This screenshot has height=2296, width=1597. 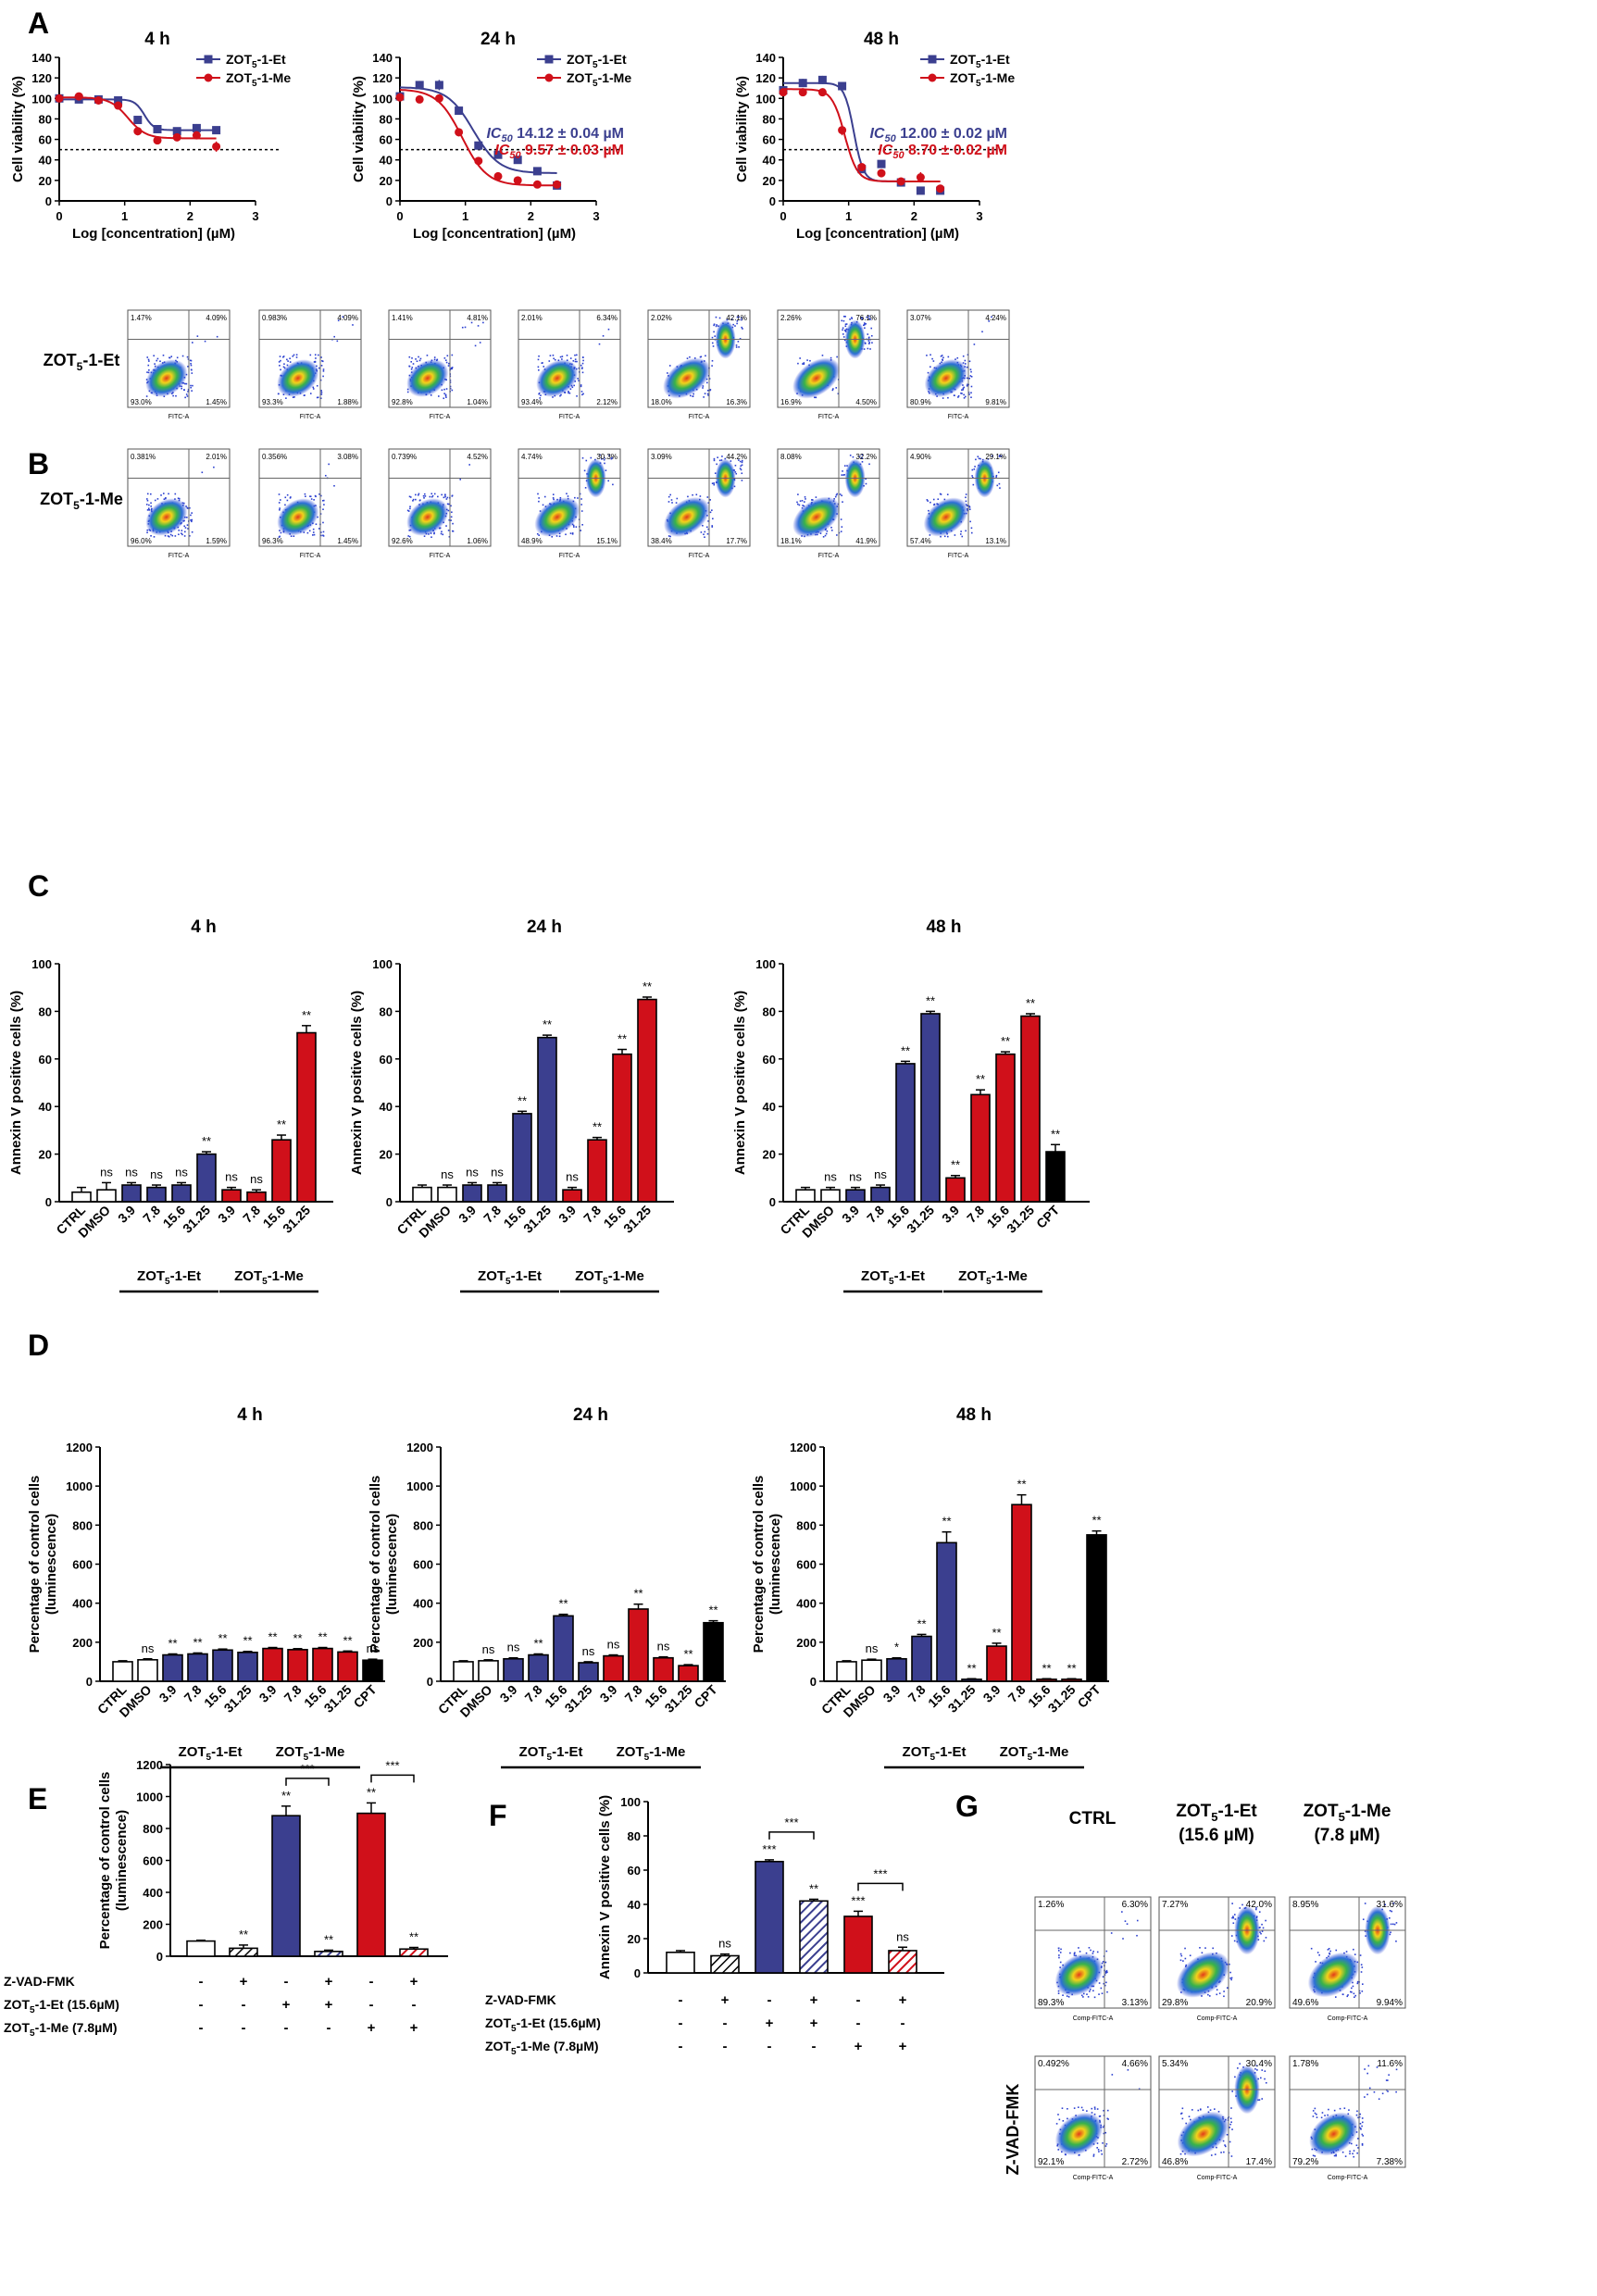 What do you see at coordinates (387, 140) in the screenshot?
I see `y-tick-label: 60` at bounding box center [387, 140].